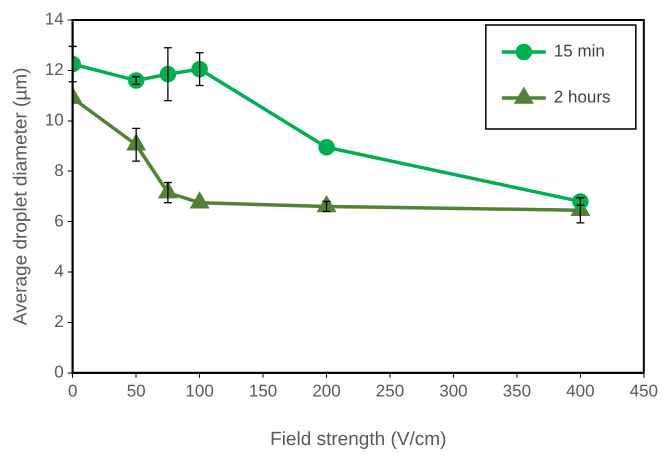  I want to click on x-tick-label: 450, so click(644, 391).